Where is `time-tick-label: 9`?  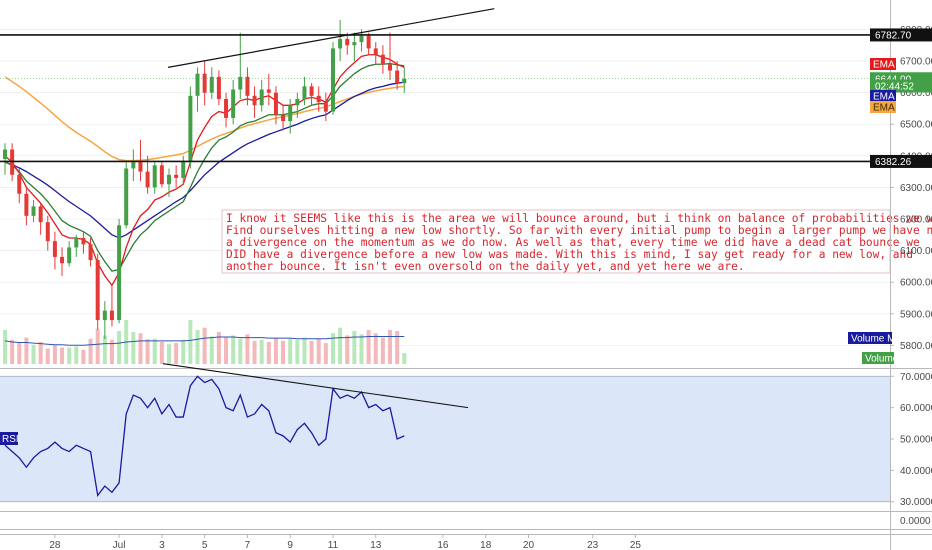
time-tick-label: 9 is located at coordinates (290, 545).